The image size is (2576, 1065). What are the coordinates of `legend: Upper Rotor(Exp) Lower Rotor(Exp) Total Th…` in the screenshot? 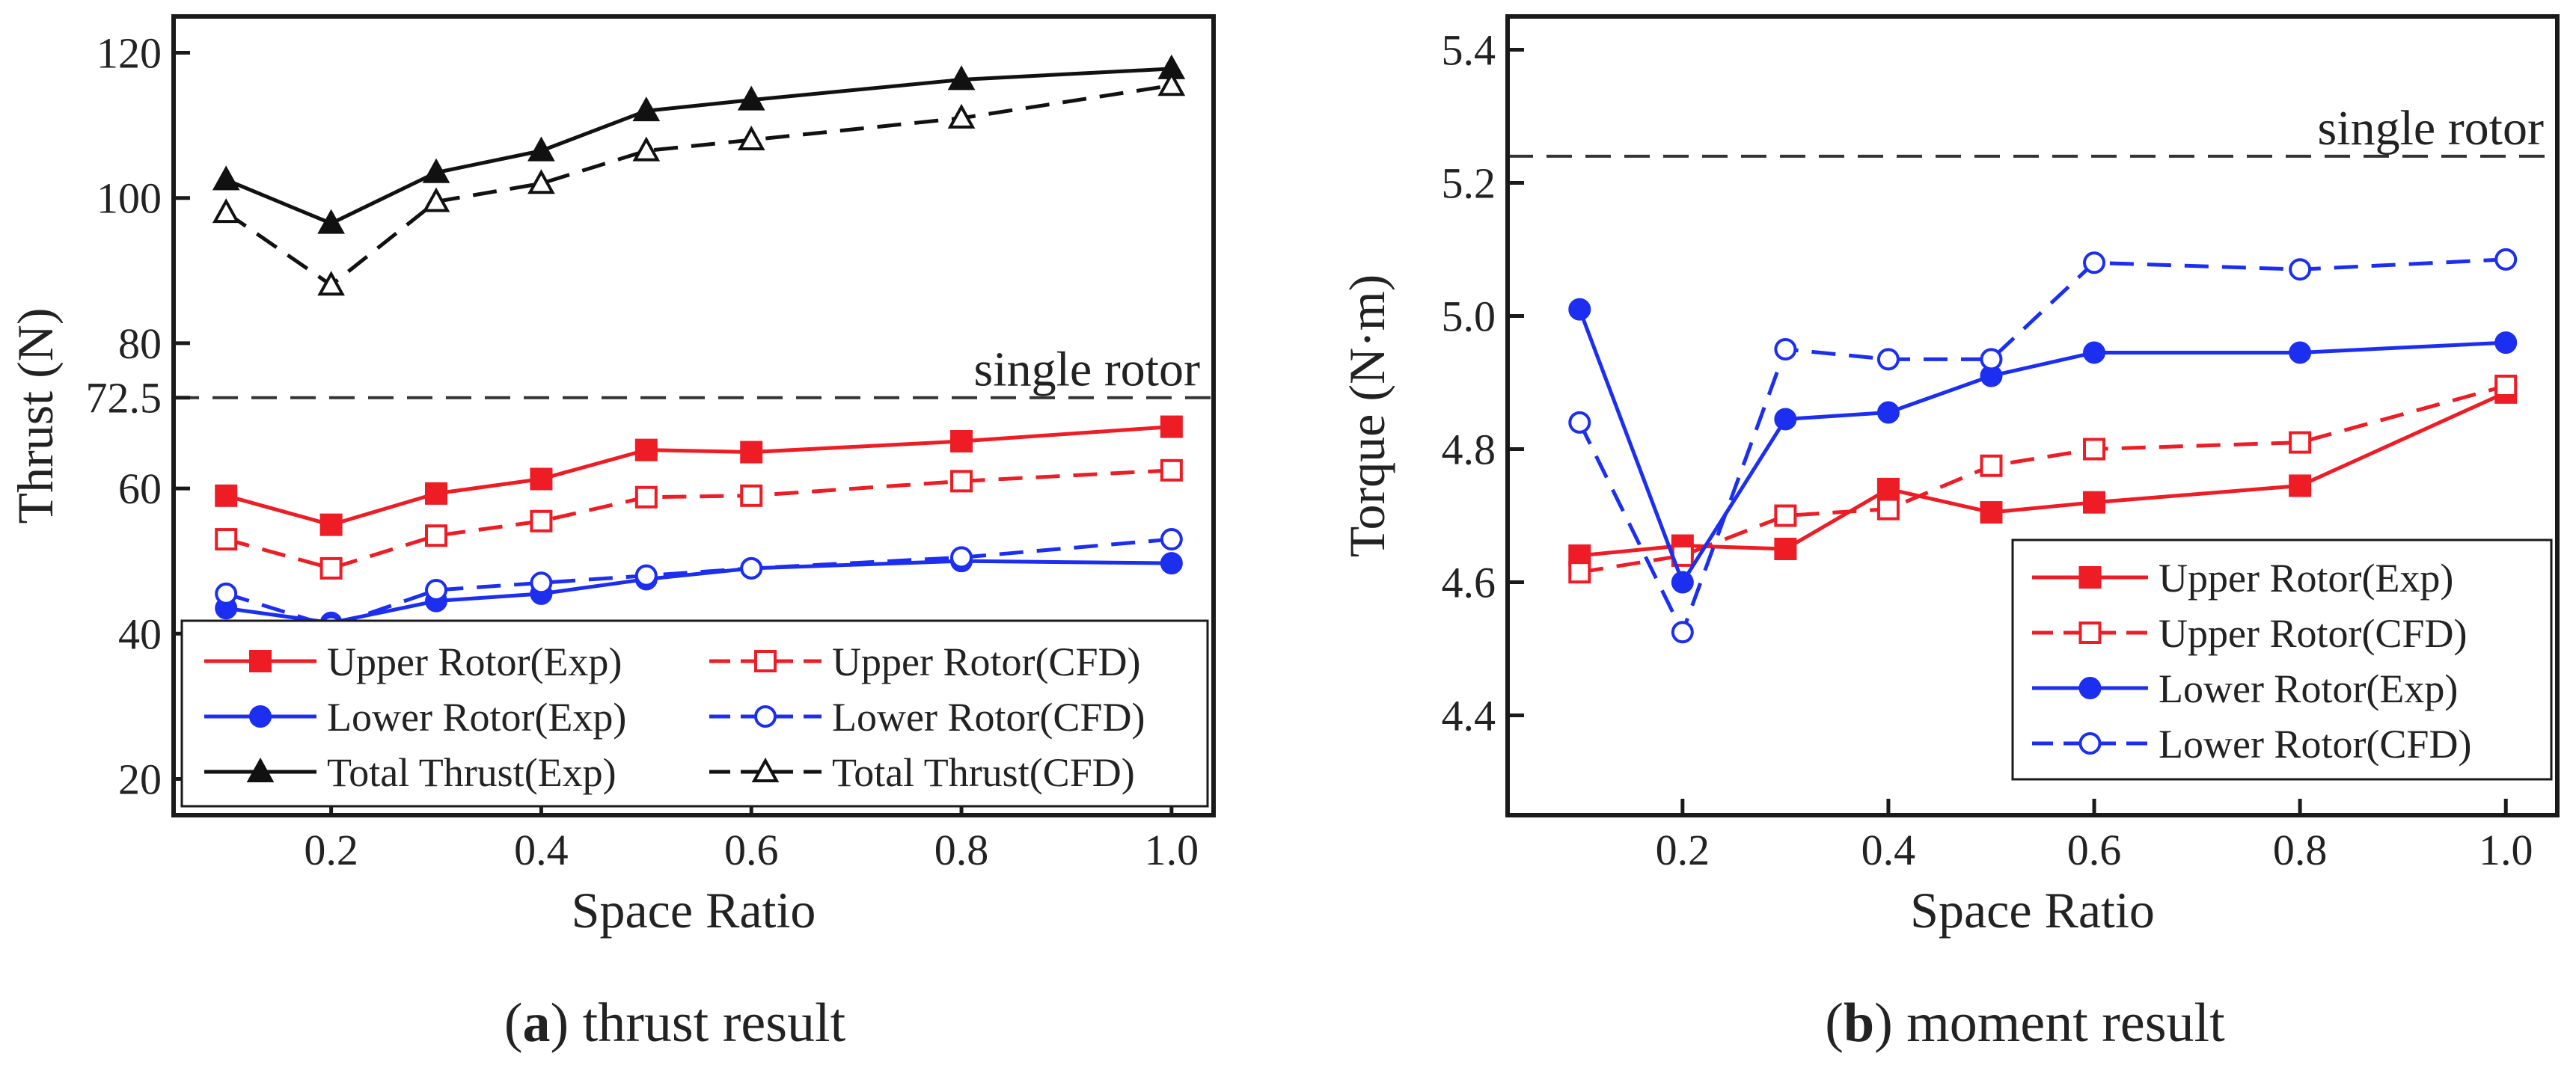 It's located at (694, 714).